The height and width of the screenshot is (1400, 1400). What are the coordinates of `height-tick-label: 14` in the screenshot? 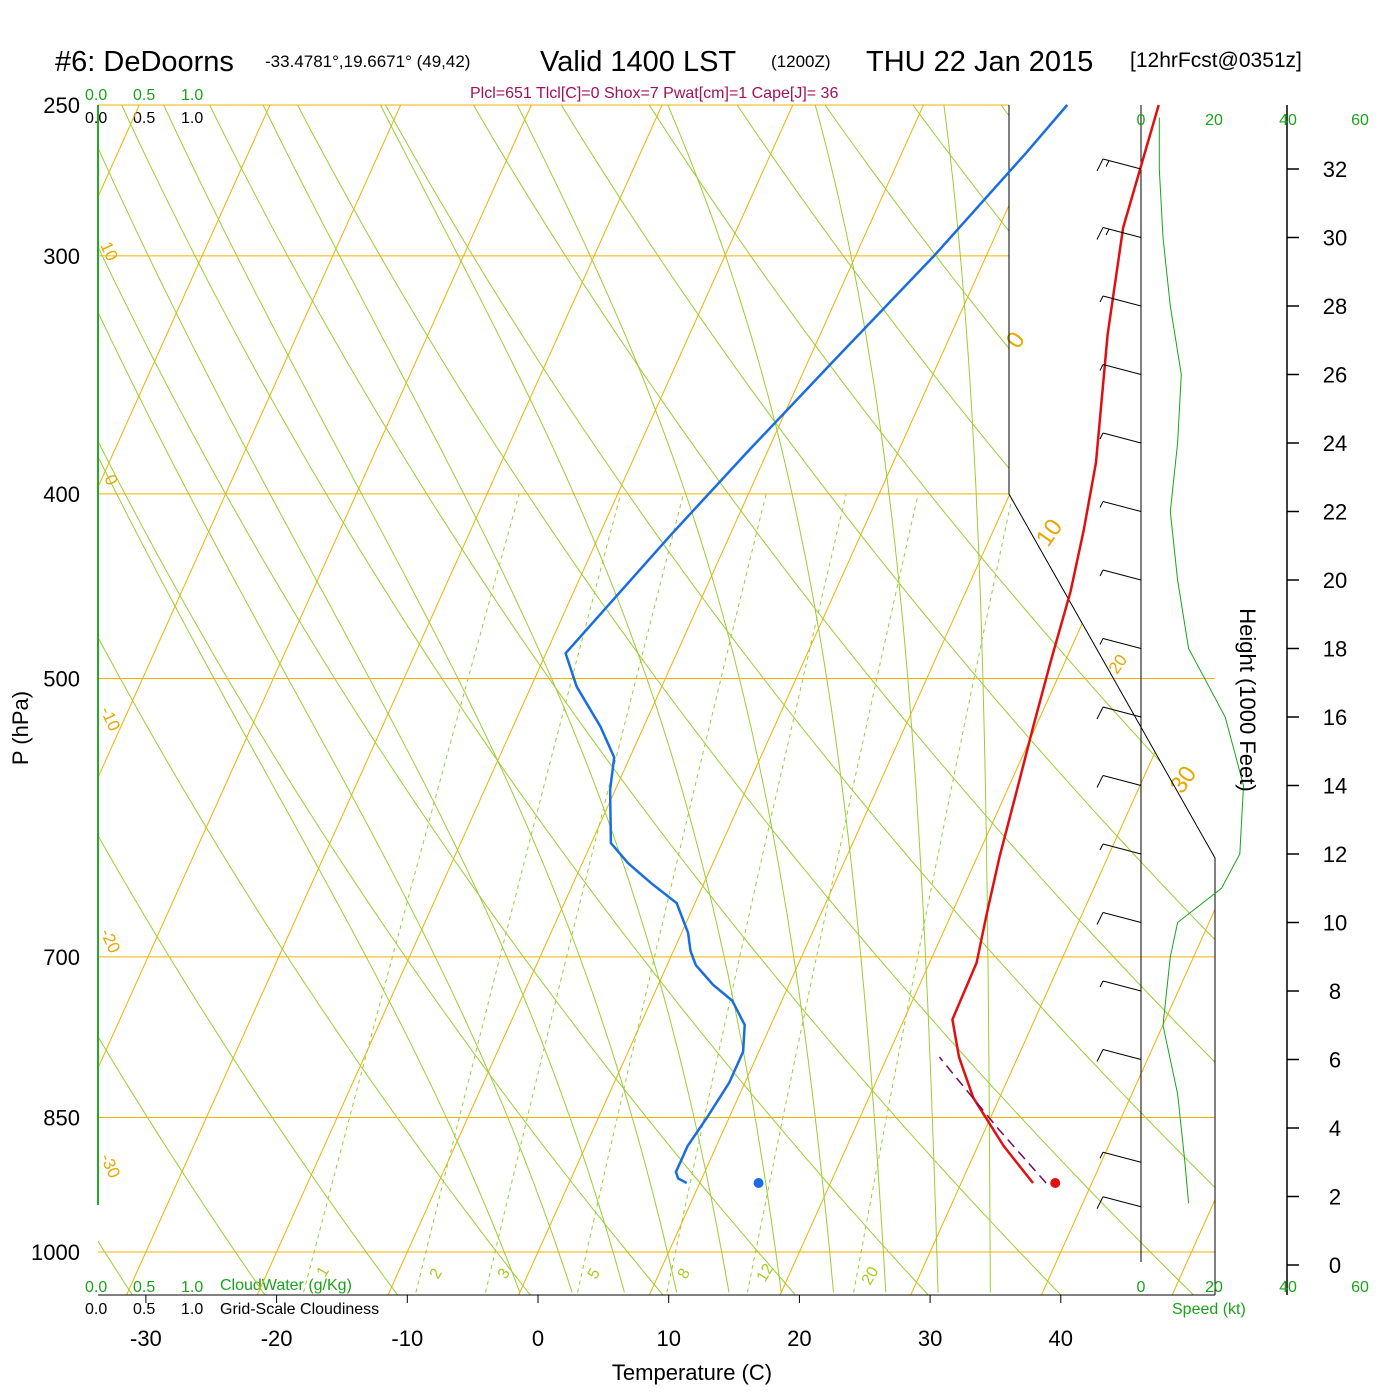 It's located at (1335, 786).